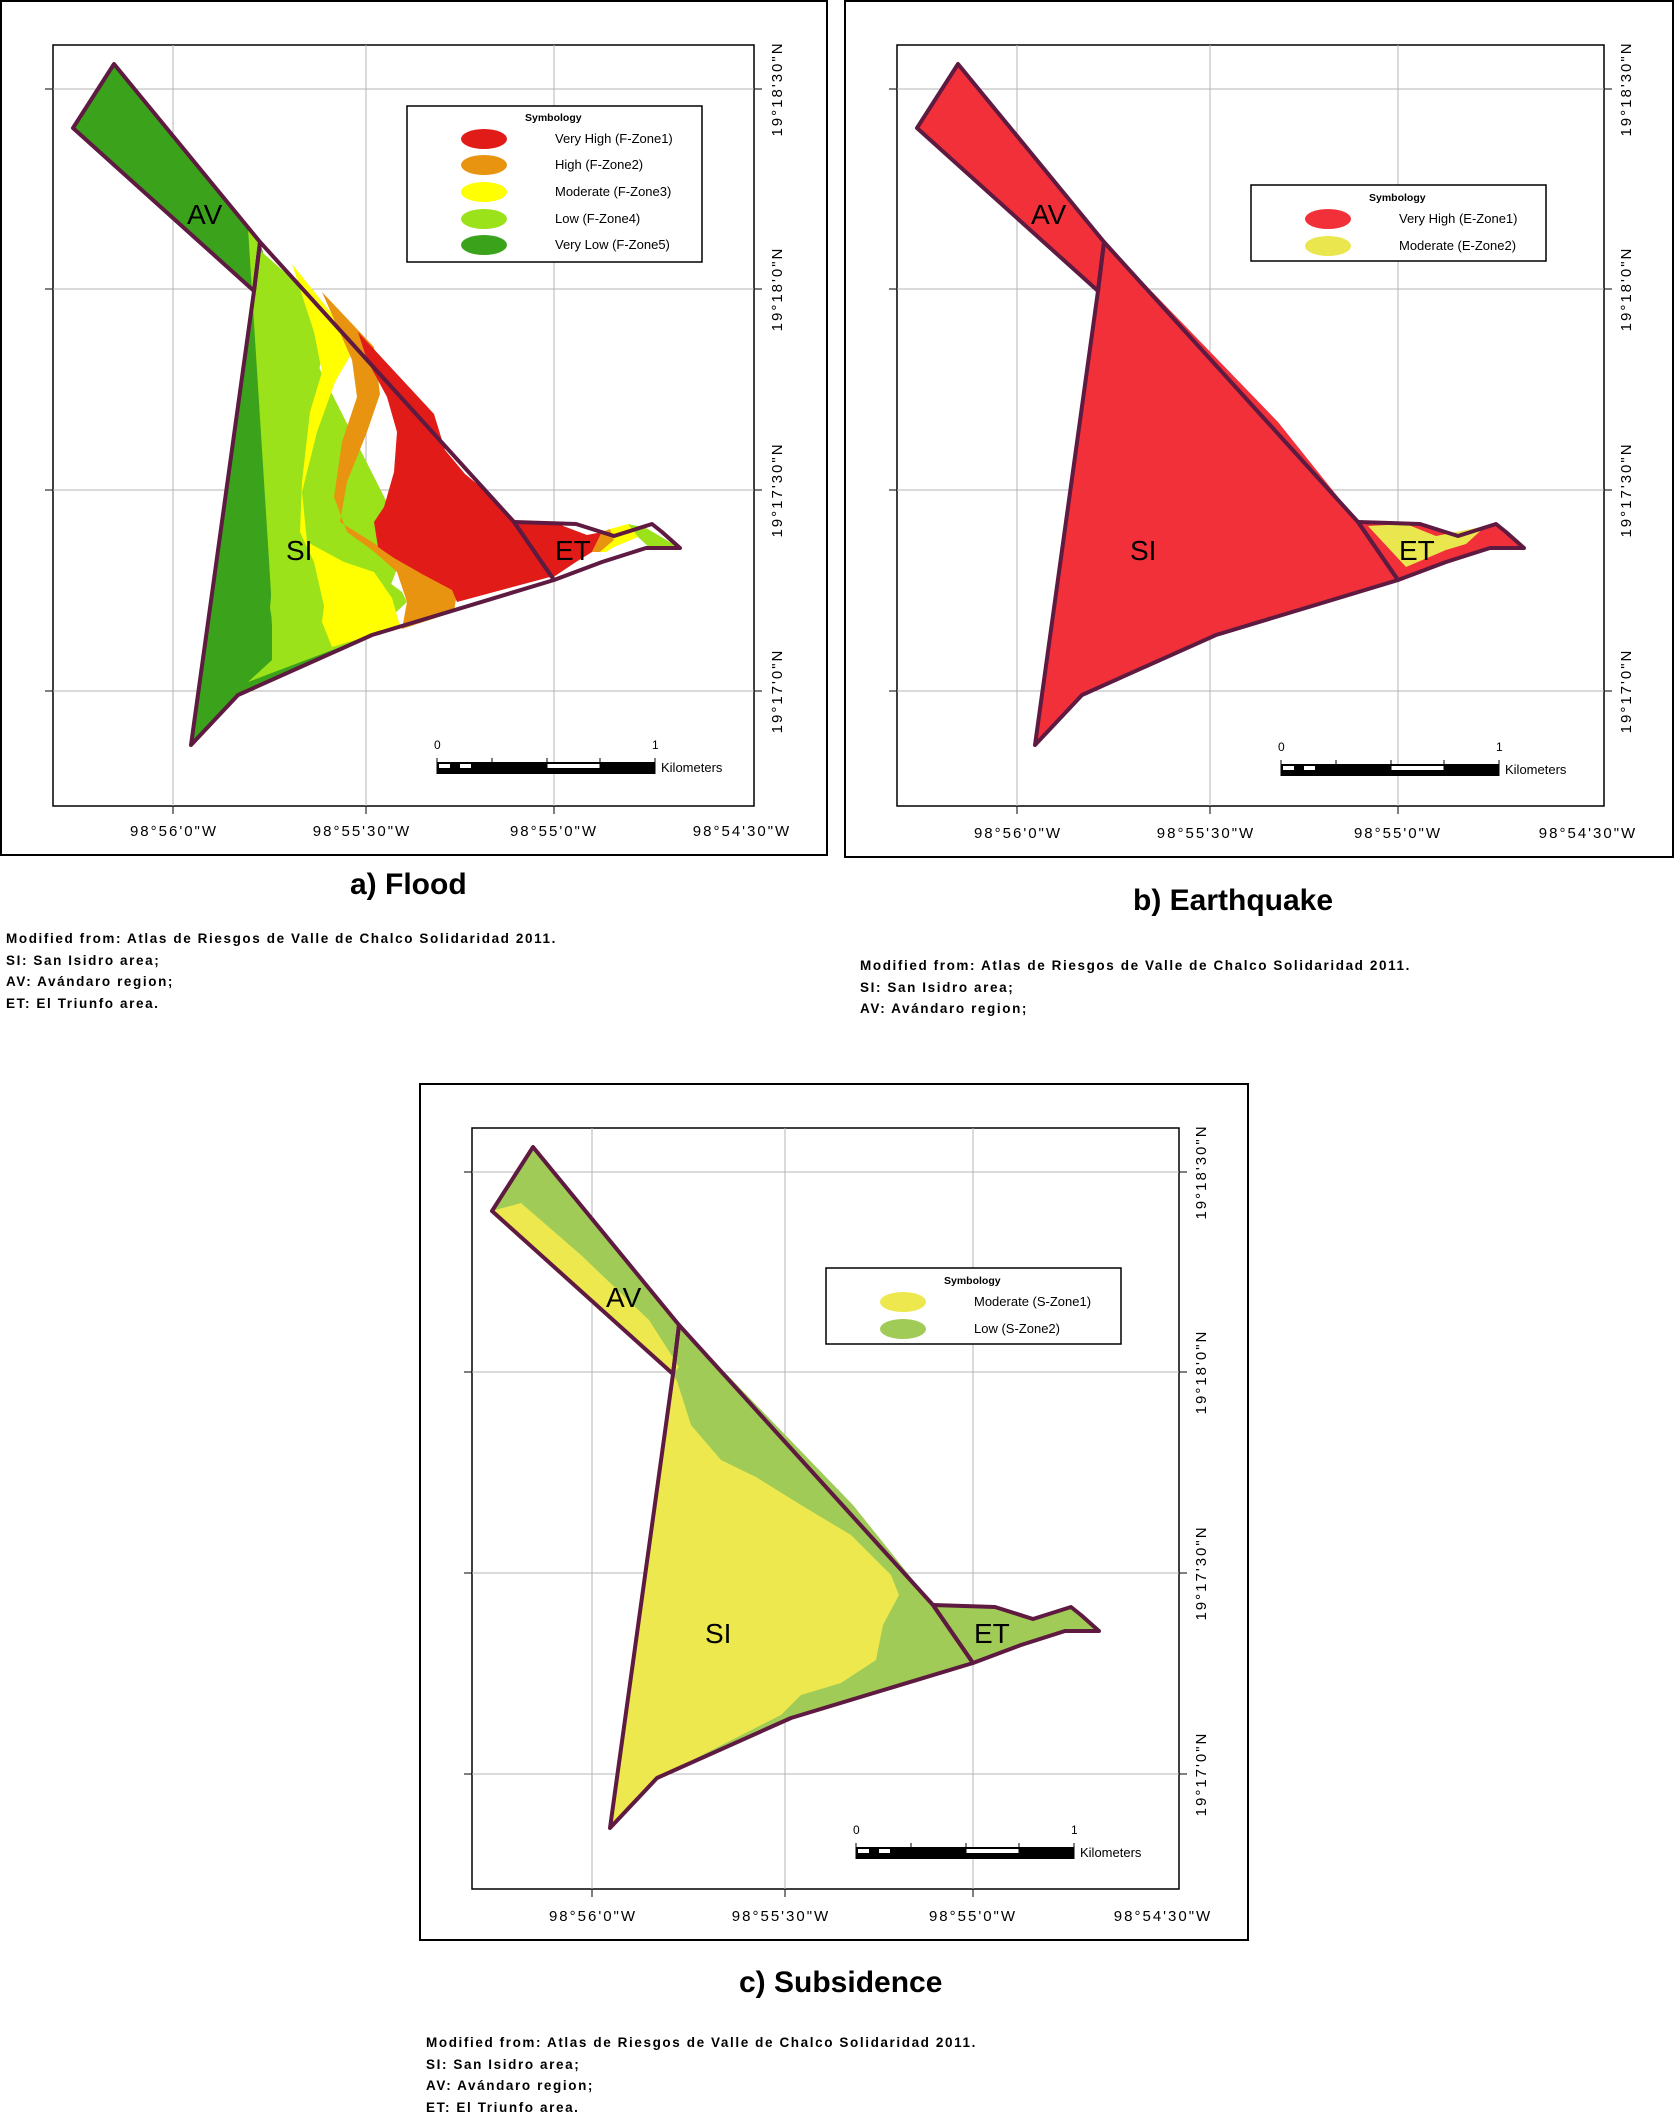 Image resolution: width=1674 pixels, height=2118 pixels. What do you see at coordinates (1032, 1301) in the screenshot?
I see `legend-label: Moderate (S-Zone1)` at bounding box center [1032, 1301].